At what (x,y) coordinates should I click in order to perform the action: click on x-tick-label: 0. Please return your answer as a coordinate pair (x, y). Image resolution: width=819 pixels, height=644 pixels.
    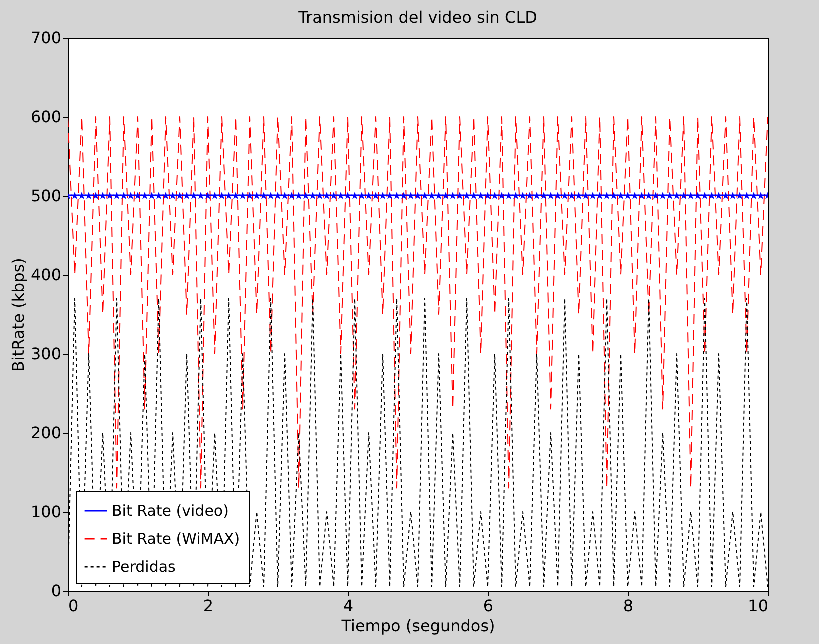
    Looking at the image, I should click on (73, 606).